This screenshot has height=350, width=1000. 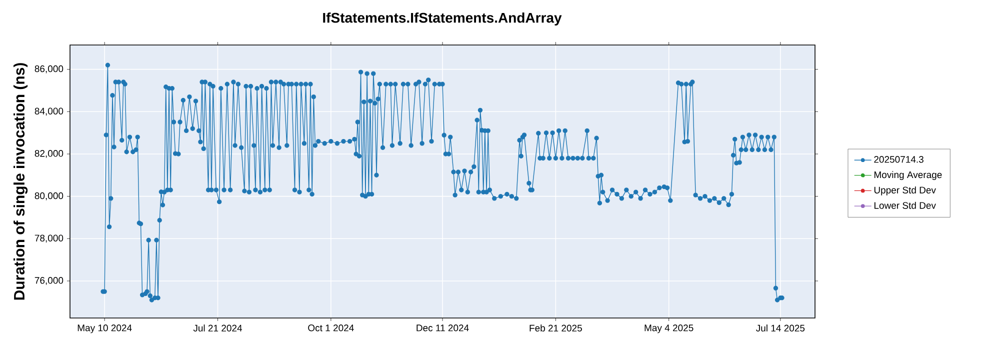 What do you see at coordinates (780, 328) in the screenshot?
I see `x-tick-label: Jul 14 2025` at bounding box center [780, 328].